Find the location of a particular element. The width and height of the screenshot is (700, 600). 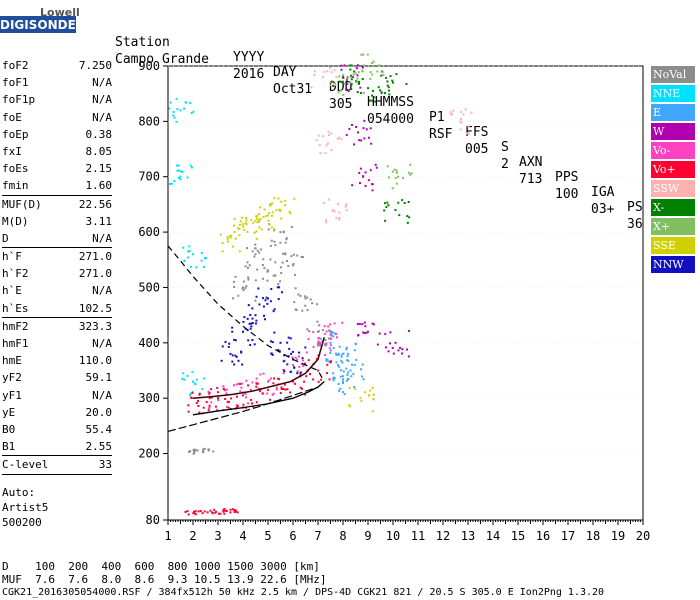

param-row: foE N/A is located at coordinates (57, 117).